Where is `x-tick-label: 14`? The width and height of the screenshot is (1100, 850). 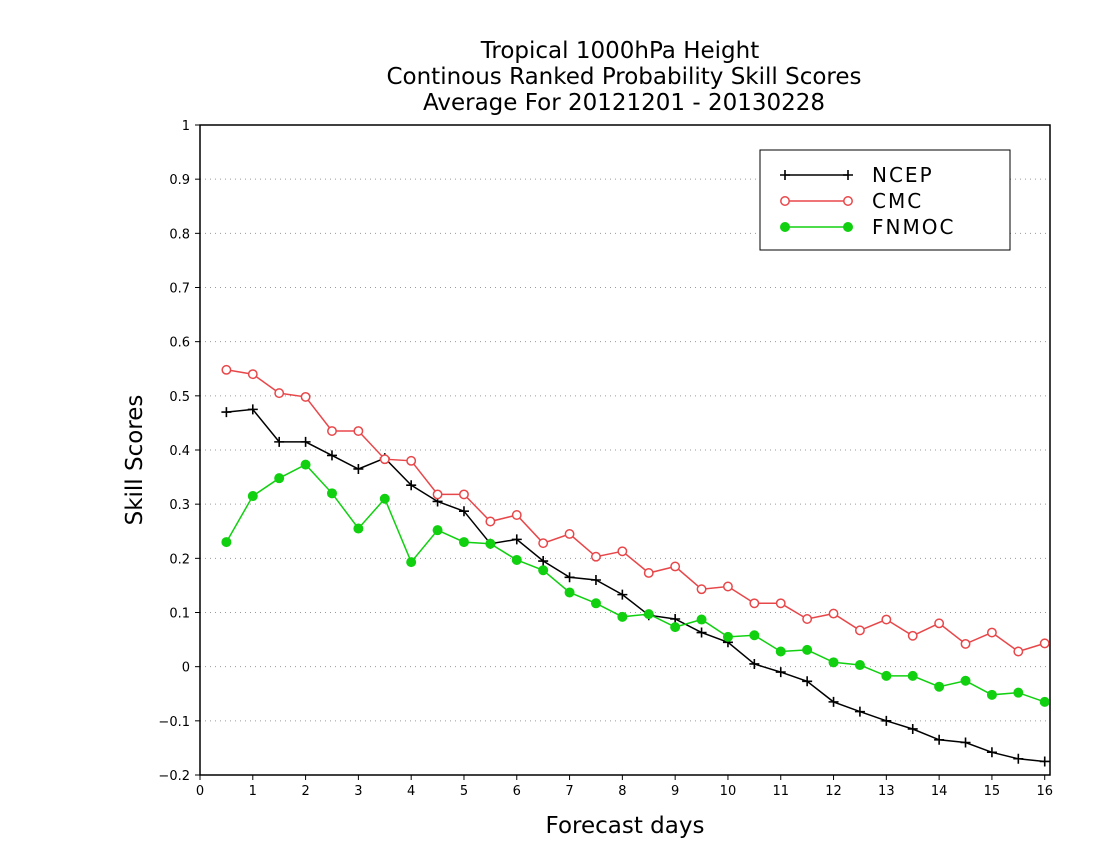 x-tick-label: 14 is located at coordinates (939, 791).